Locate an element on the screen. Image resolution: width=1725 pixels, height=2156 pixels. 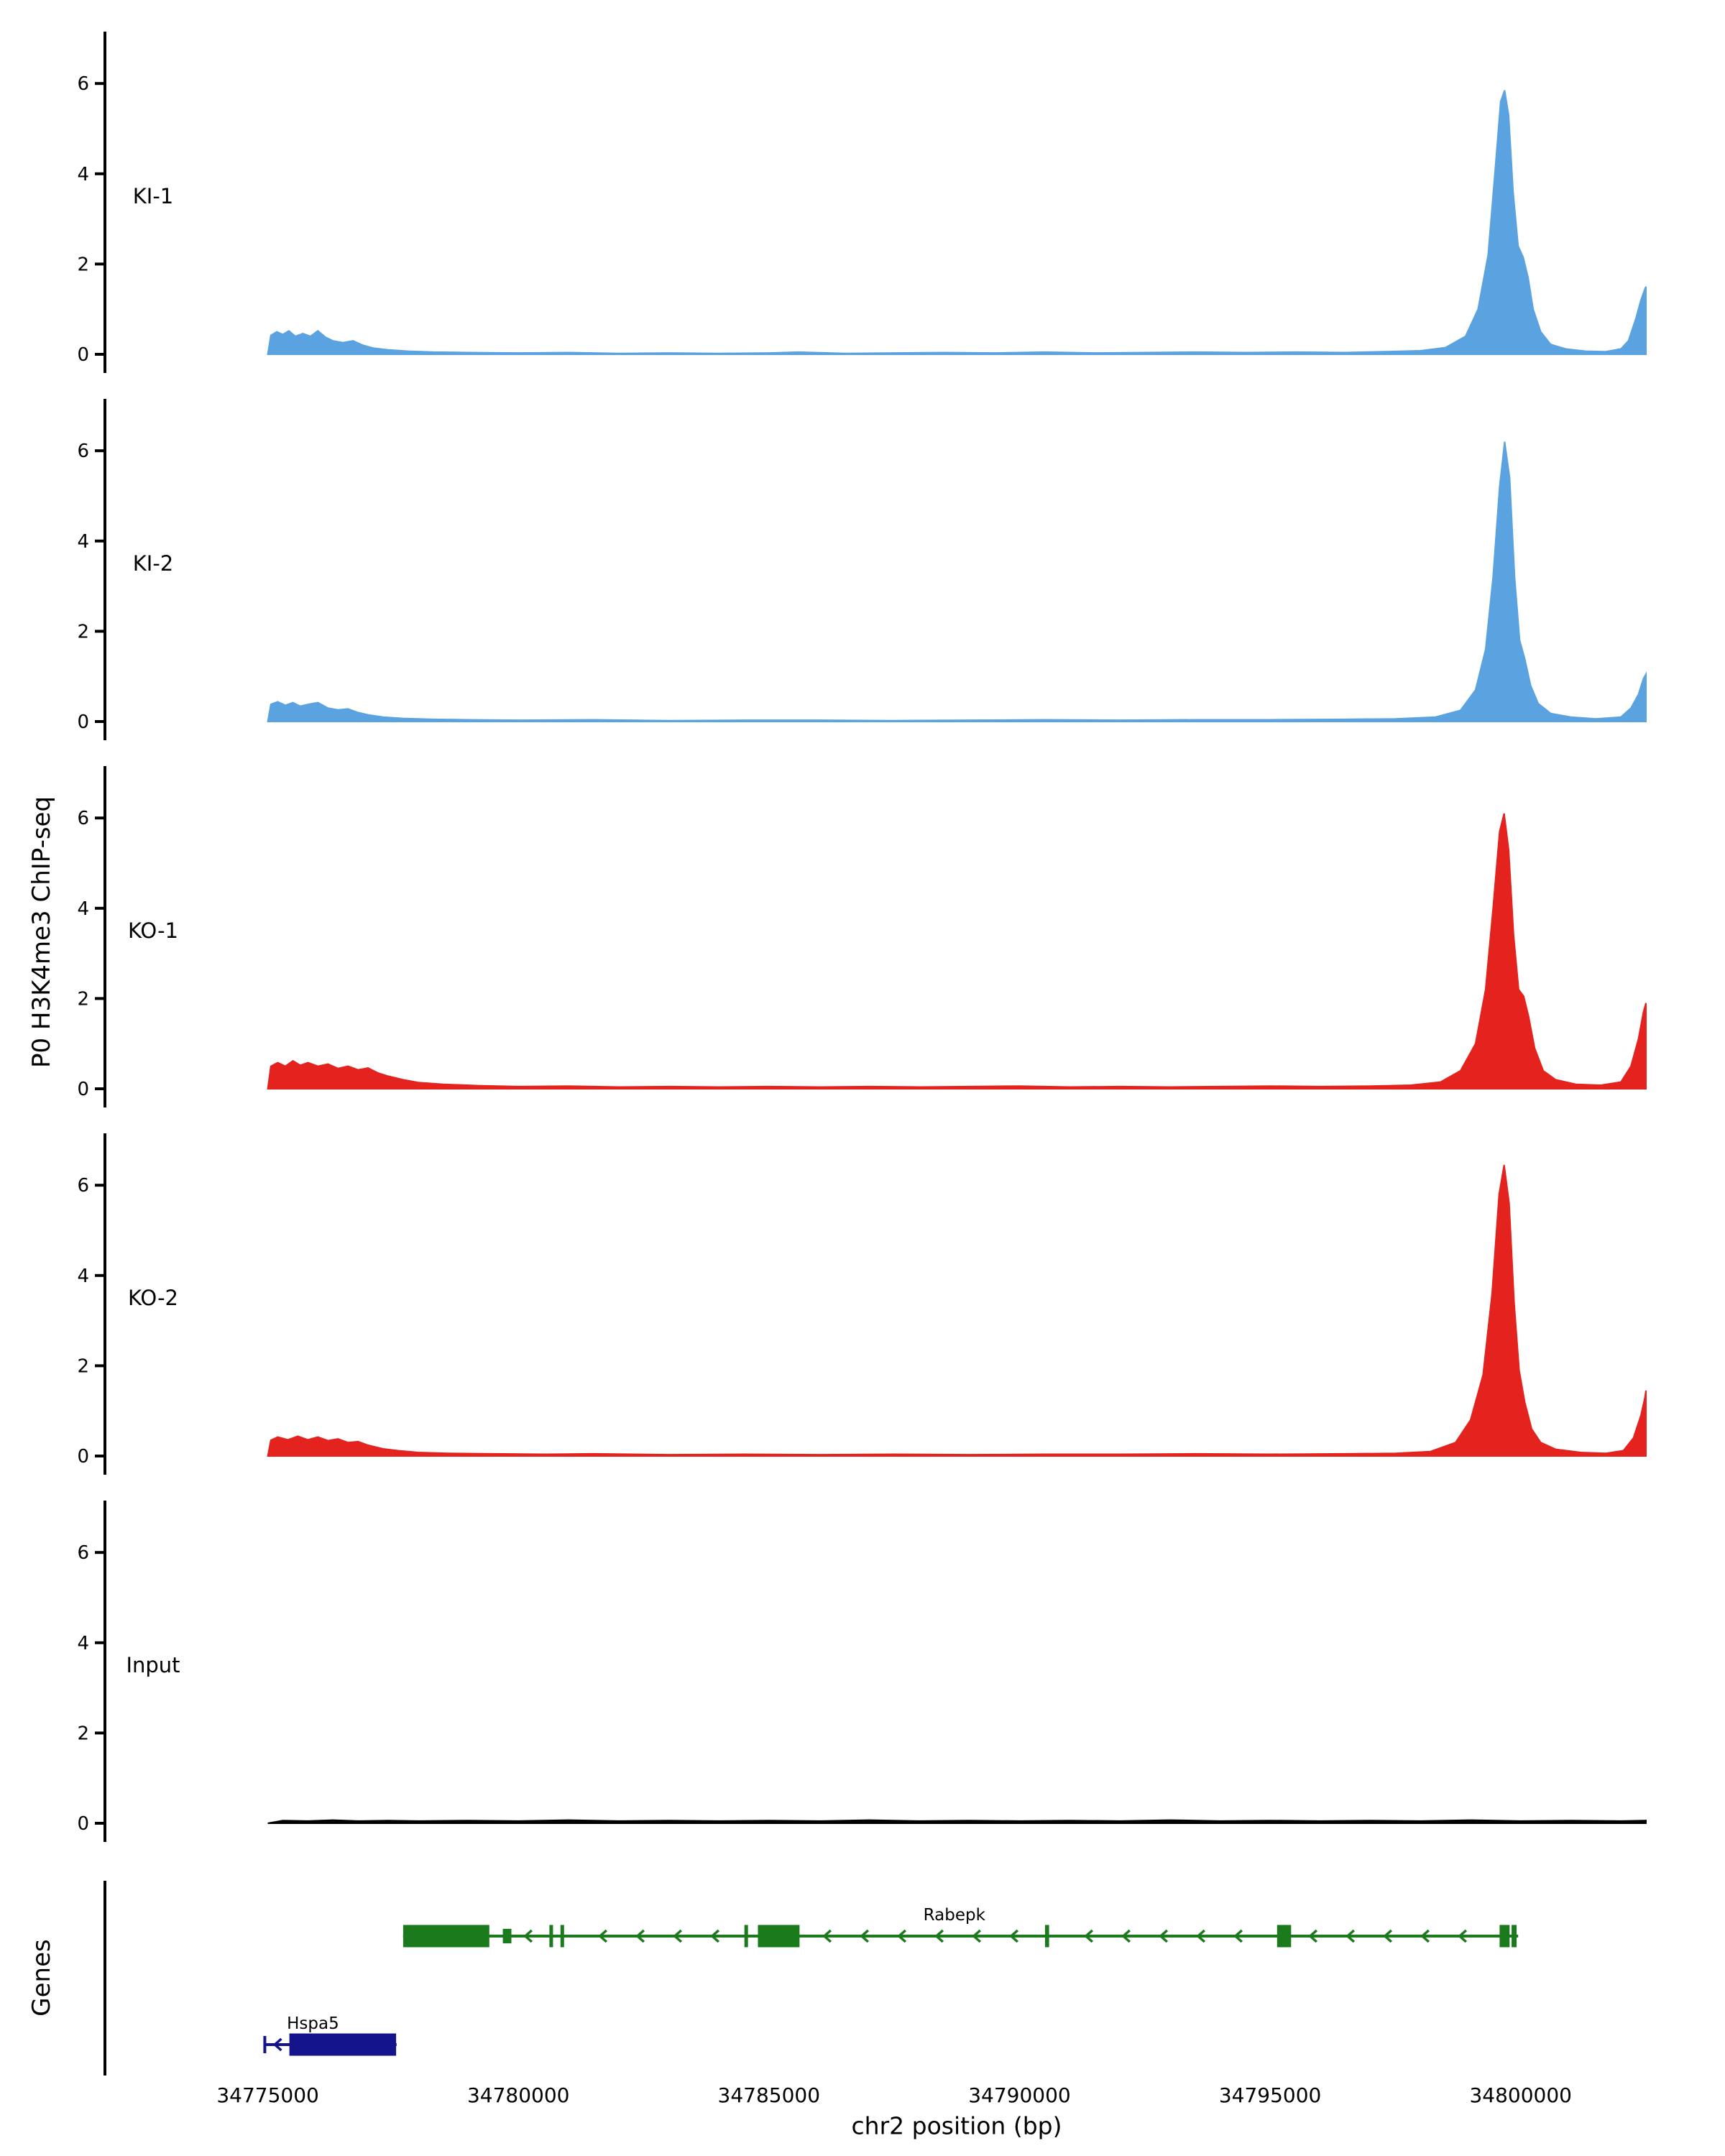
track-label-Input: Input is located at coordinates (153, 1665).